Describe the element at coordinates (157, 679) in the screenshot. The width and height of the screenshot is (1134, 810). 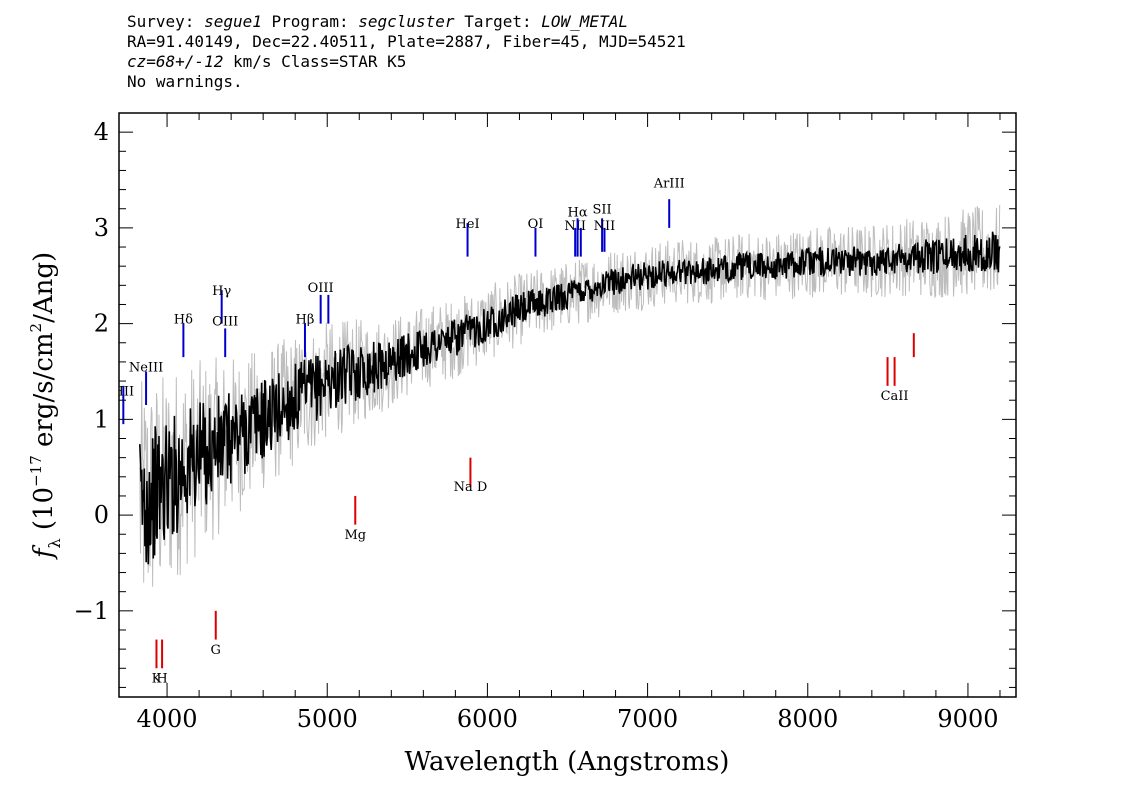
I see `absorption-line-label: K` at that location.